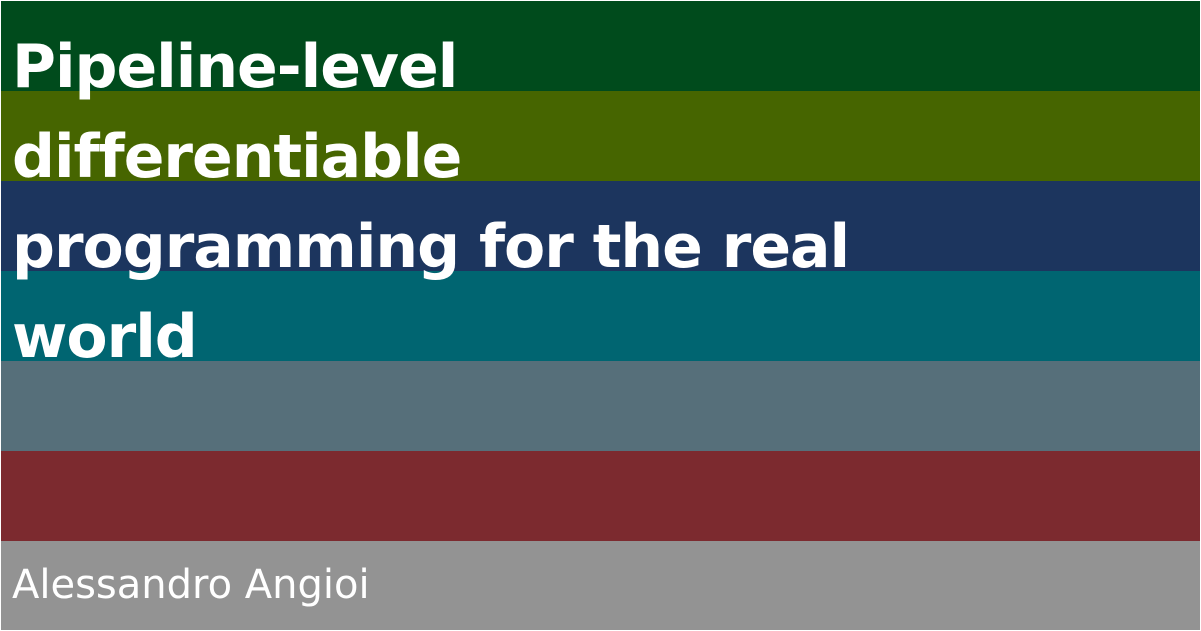 The image size is (1201, 631). What do you see at coordinates (105, 337) in the screenshot?
I see `title-line: world` at bounding box center [105, 337].